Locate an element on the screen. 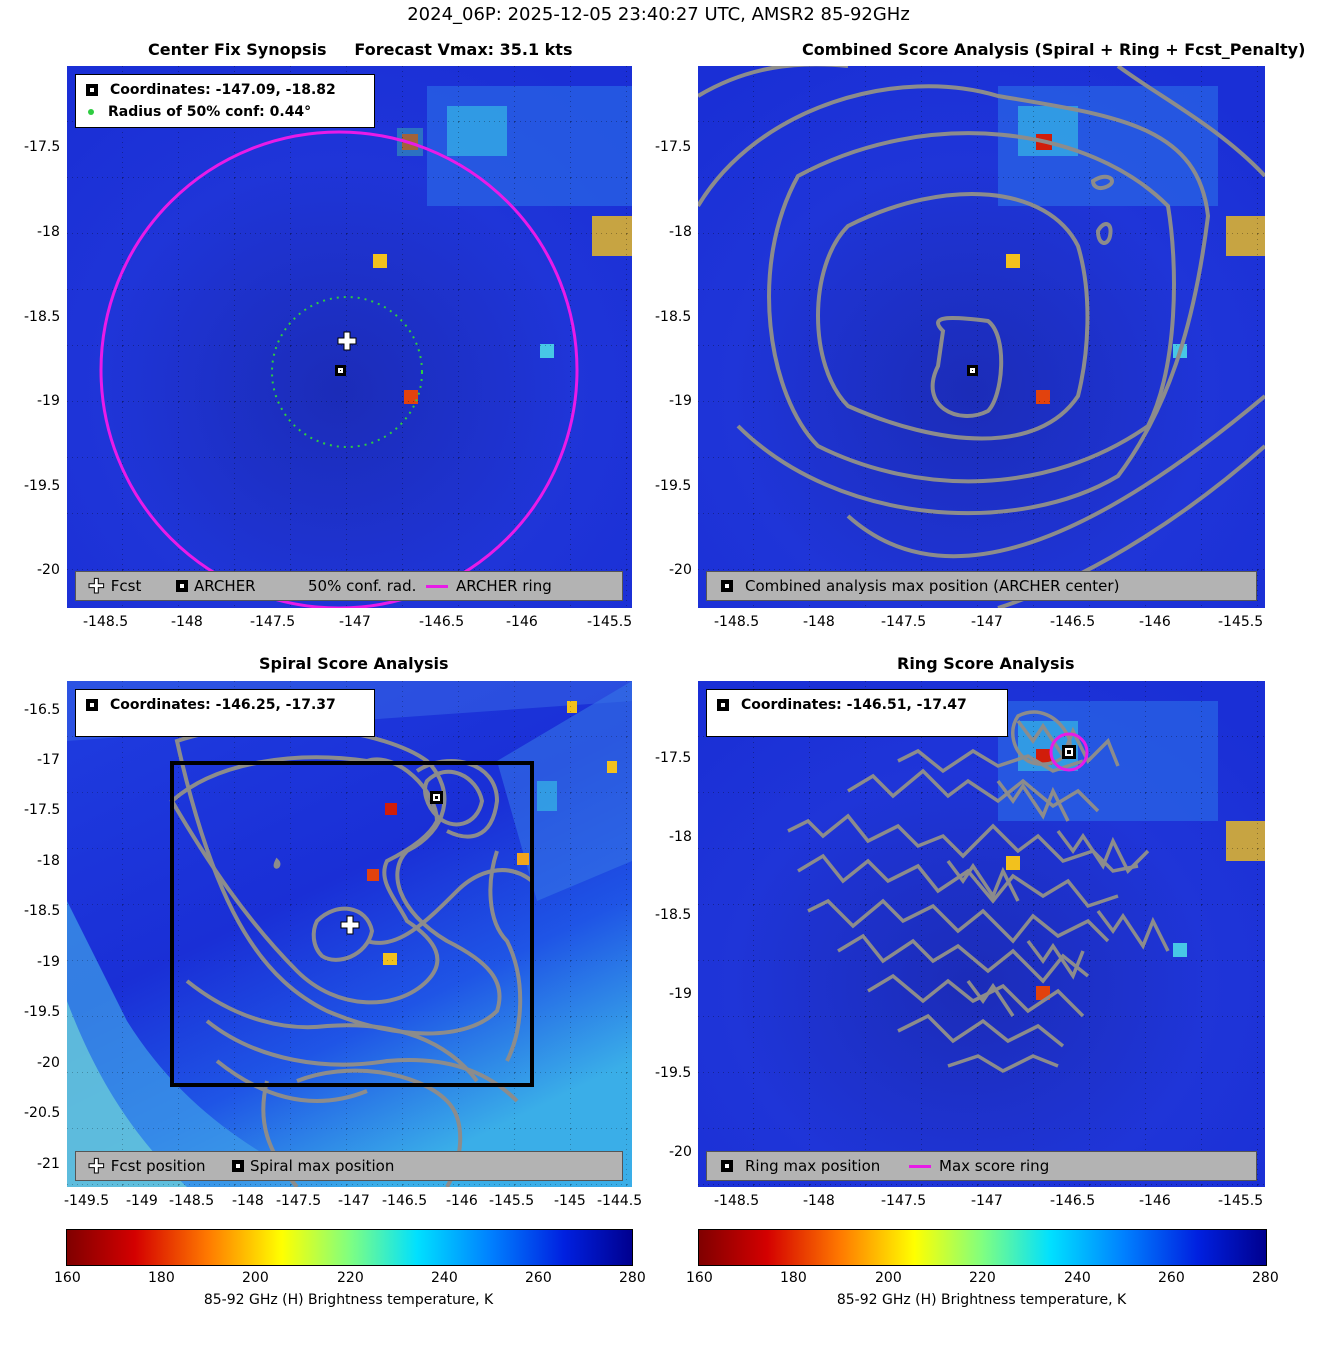 Image resolution: width=1317 pixels, height=1350 pixels. synopsis-coords: Coordinates: -147.09, -18.82 is located at coordinates (223, 90).